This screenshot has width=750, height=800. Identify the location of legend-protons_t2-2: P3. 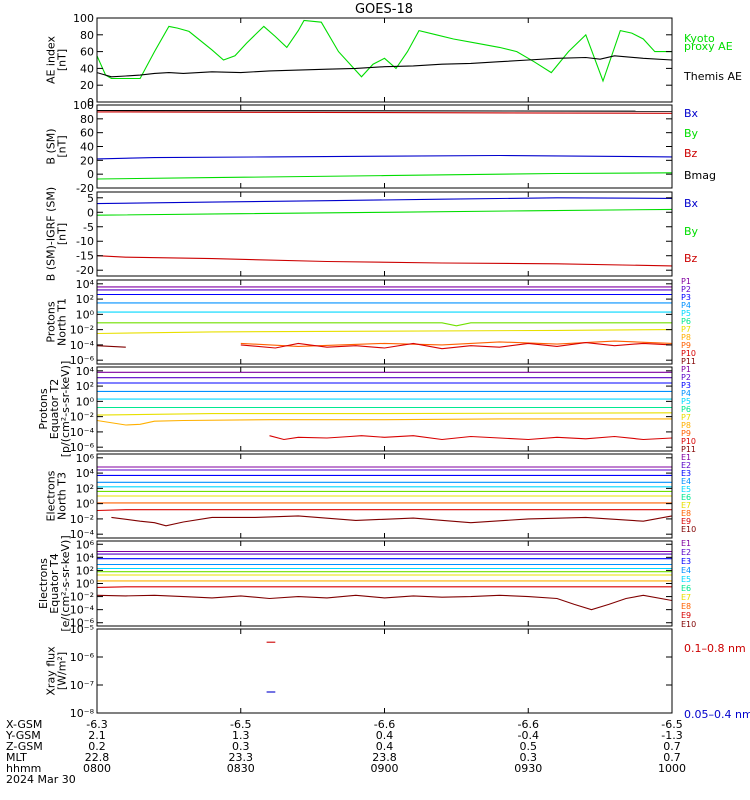
(686, 385).